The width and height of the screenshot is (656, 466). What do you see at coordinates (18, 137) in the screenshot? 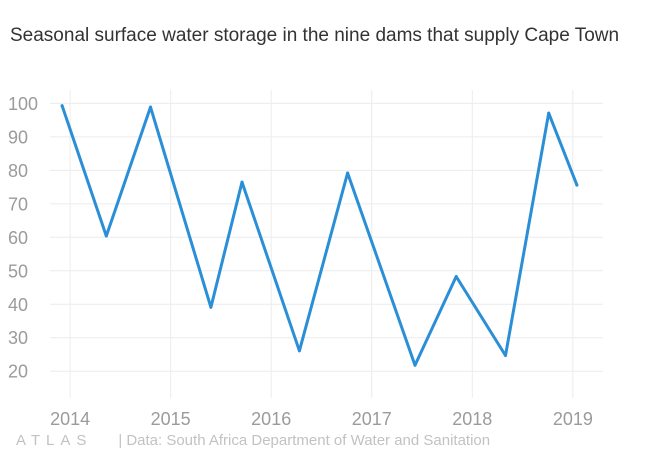
I see `y-tick-label: 90` at bounding box center [18, 137].